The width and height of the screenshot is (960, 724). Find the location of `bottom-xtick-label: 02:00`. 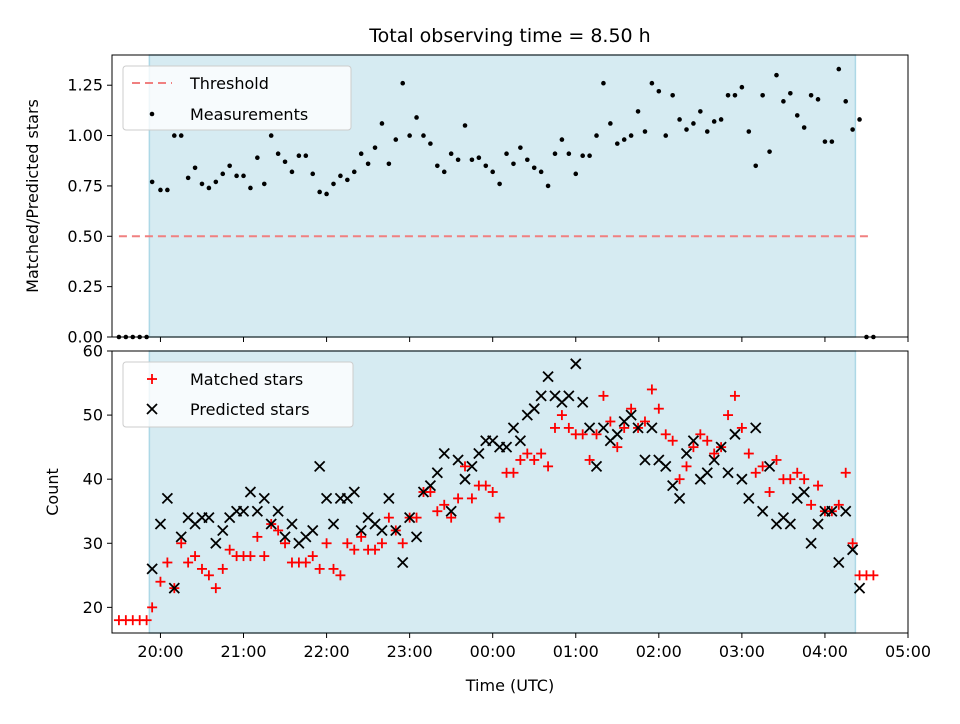

bottom-xtick-label: 02:00 is located at coordinates (659, 651).